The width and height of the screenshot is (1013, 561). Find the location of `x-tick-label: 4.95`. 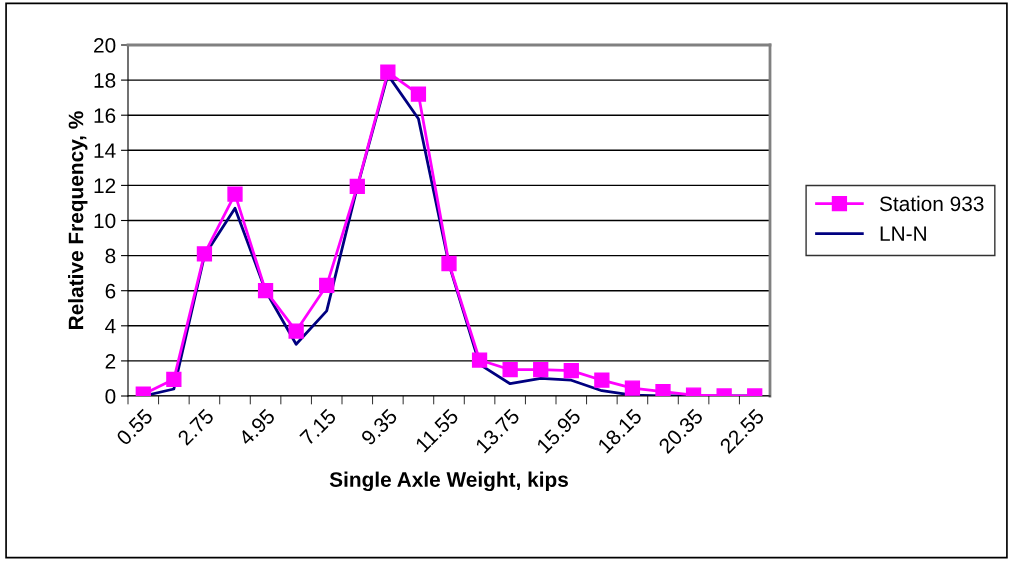

x-tick-label: 4.95 is located at coordinates (256, 427).